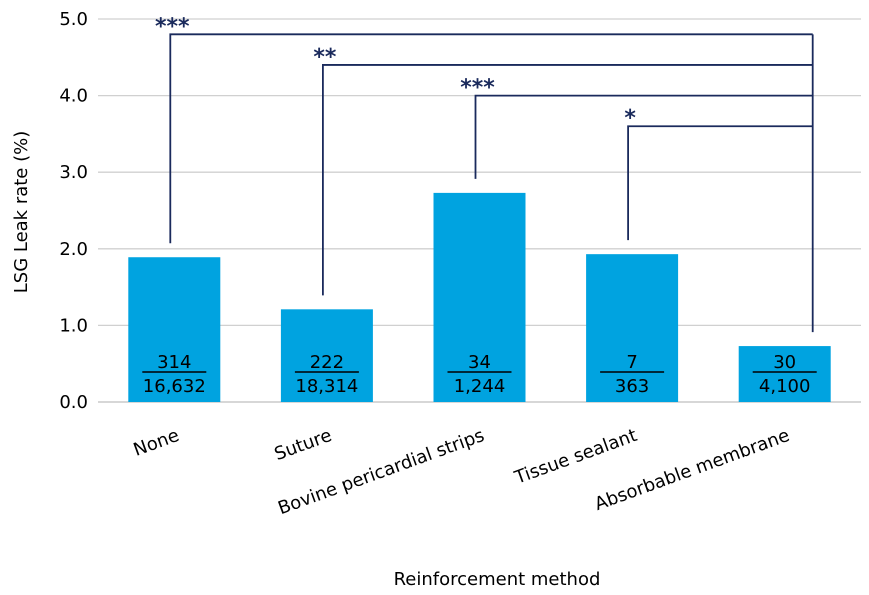  Describe the element at coordinates (174, 386) in the screenshot. I see `fraction-denominator: 16,632` at that location.